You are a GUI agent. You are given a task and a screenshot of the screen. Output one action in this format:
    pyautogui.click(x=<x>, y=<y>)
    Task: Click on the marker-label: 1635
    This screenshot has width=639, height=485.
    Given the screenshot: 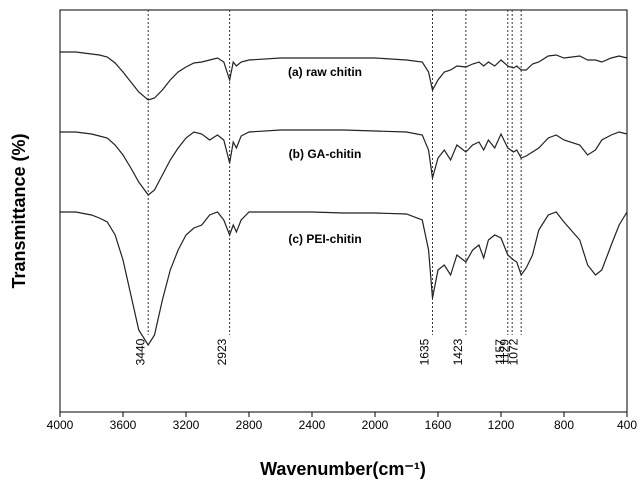 What is the action you would take?
    pyautogui.click(x=425, y=351)
    